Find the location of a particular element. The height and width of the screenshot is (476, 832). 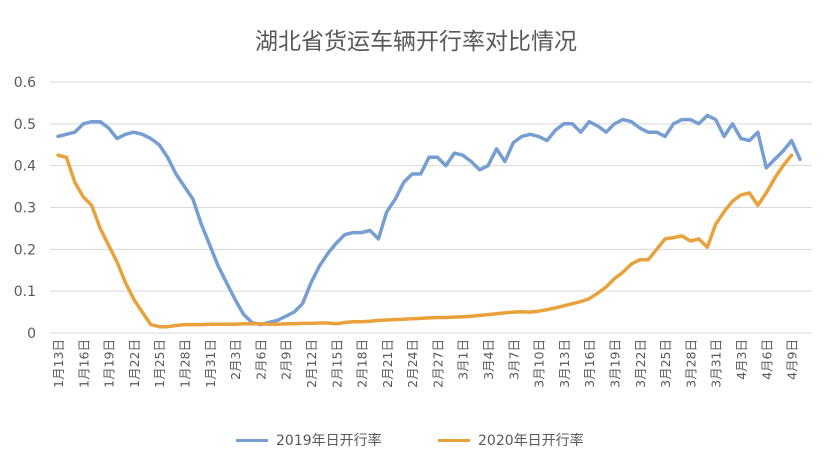

x-tick-label: 2月12日 is located at coordinates (311, 363).